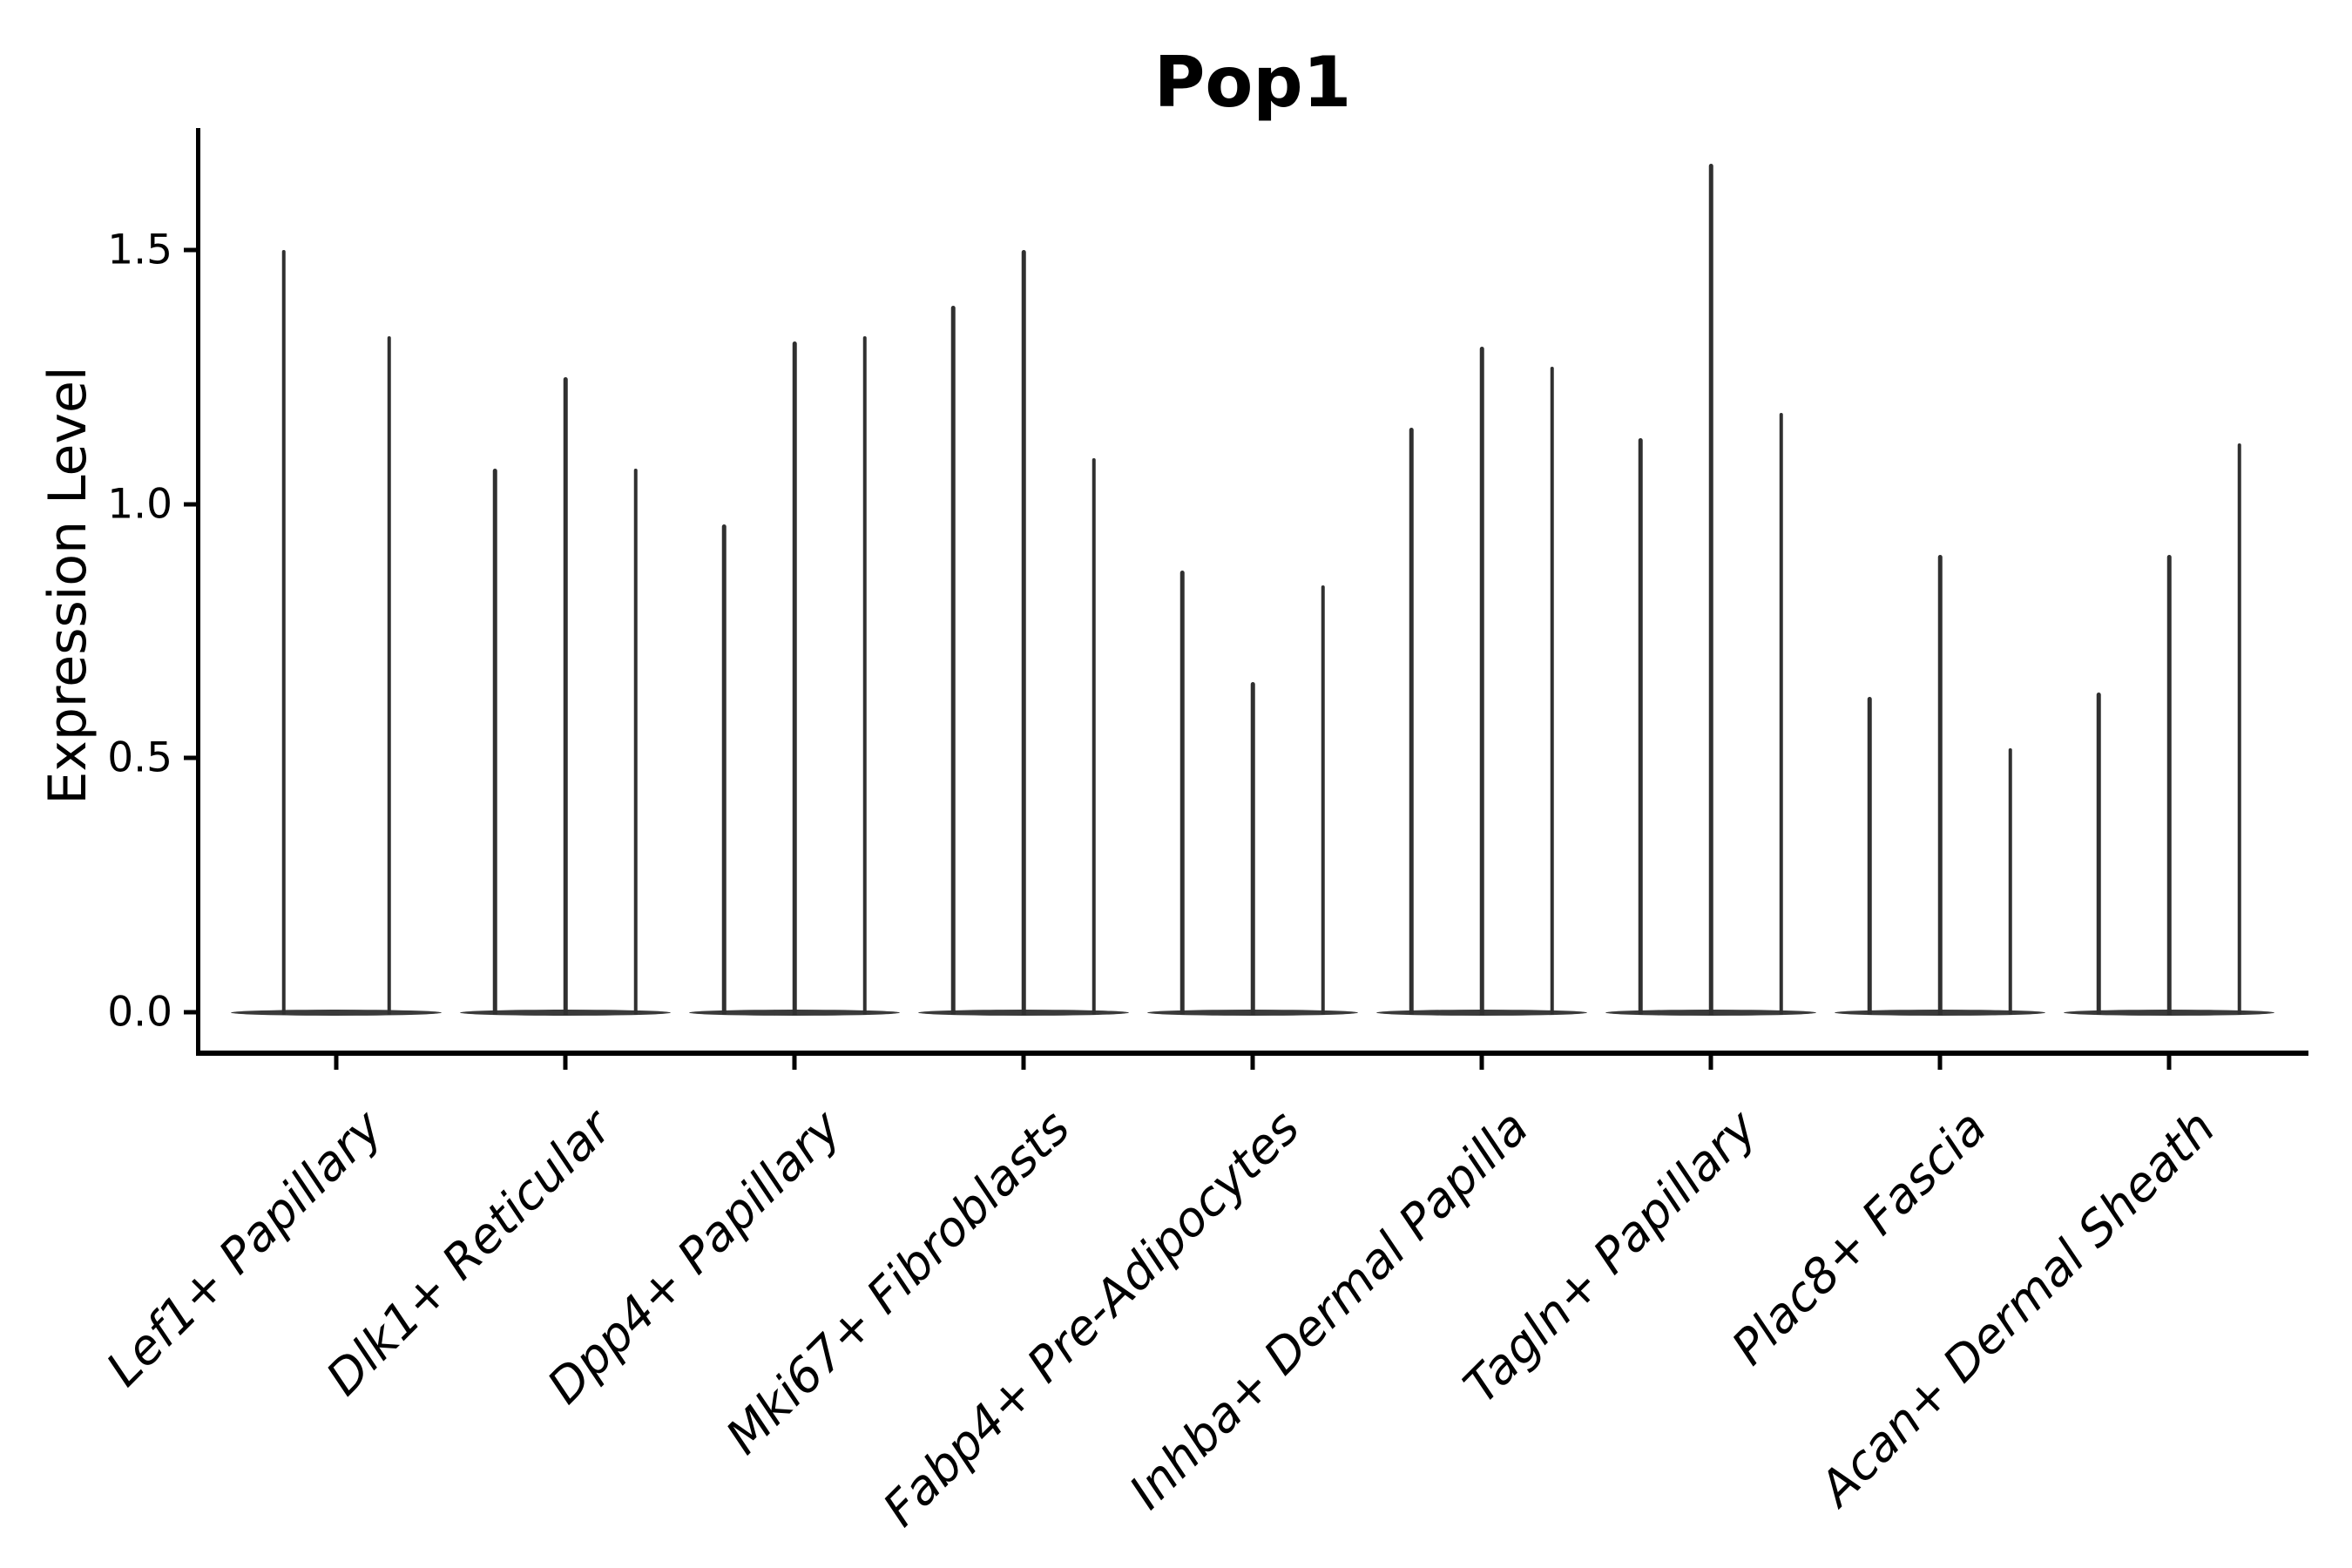 Image resolution: width=2352 pixels, height=1568 pixels. I want to click on chart-title: Pop1, so click(1252, 82).